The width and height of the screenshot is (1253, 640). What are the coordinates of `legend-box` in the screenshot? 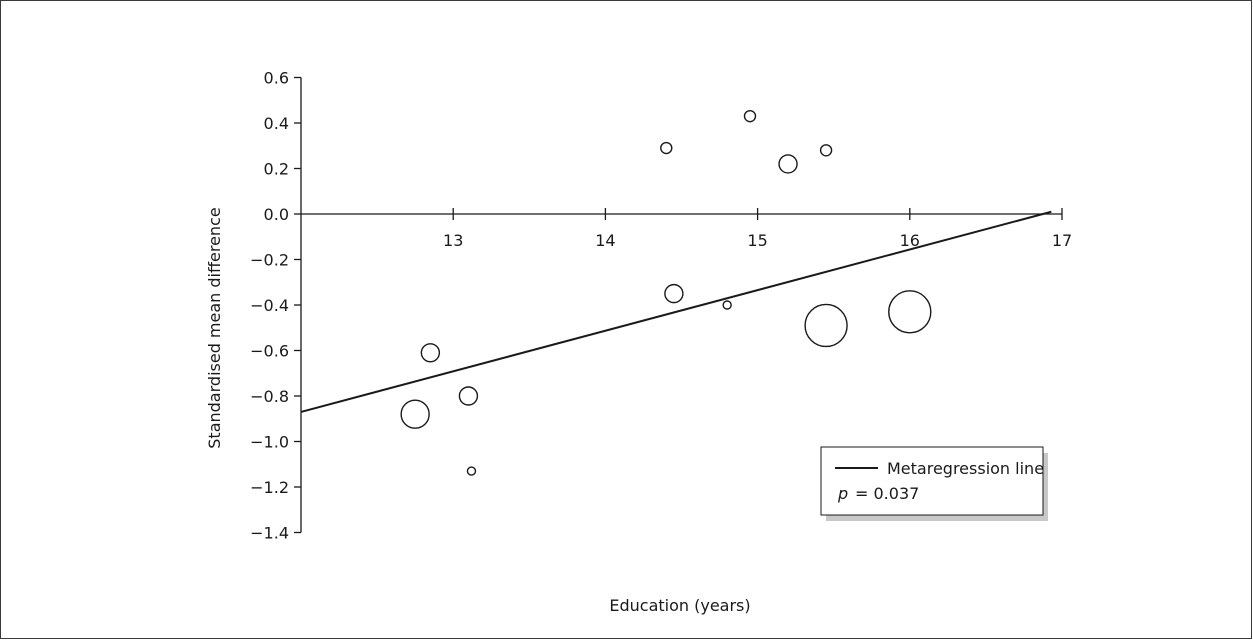 It's located at (932, 481).